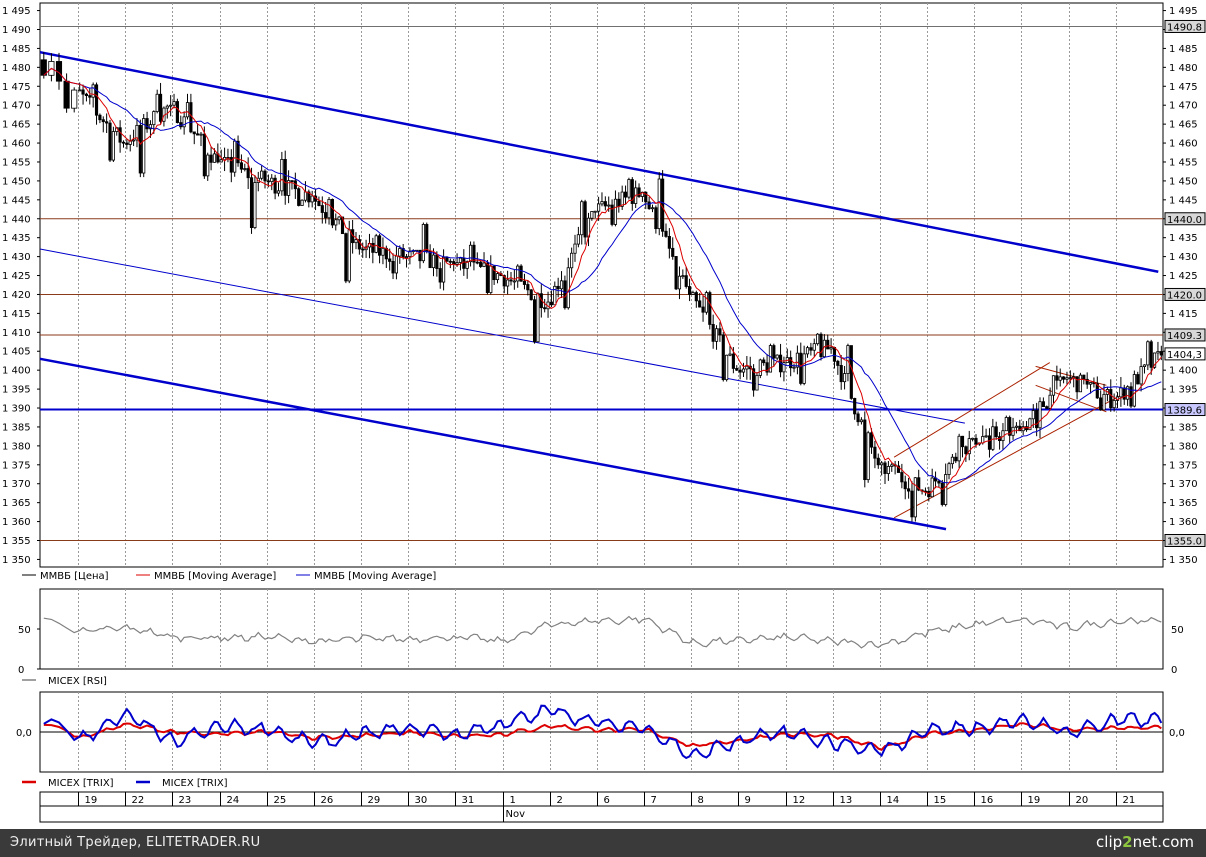 The image size is (1206, 857). I want to click on y-tick-label-right: 1 435, so click(1183, 238).